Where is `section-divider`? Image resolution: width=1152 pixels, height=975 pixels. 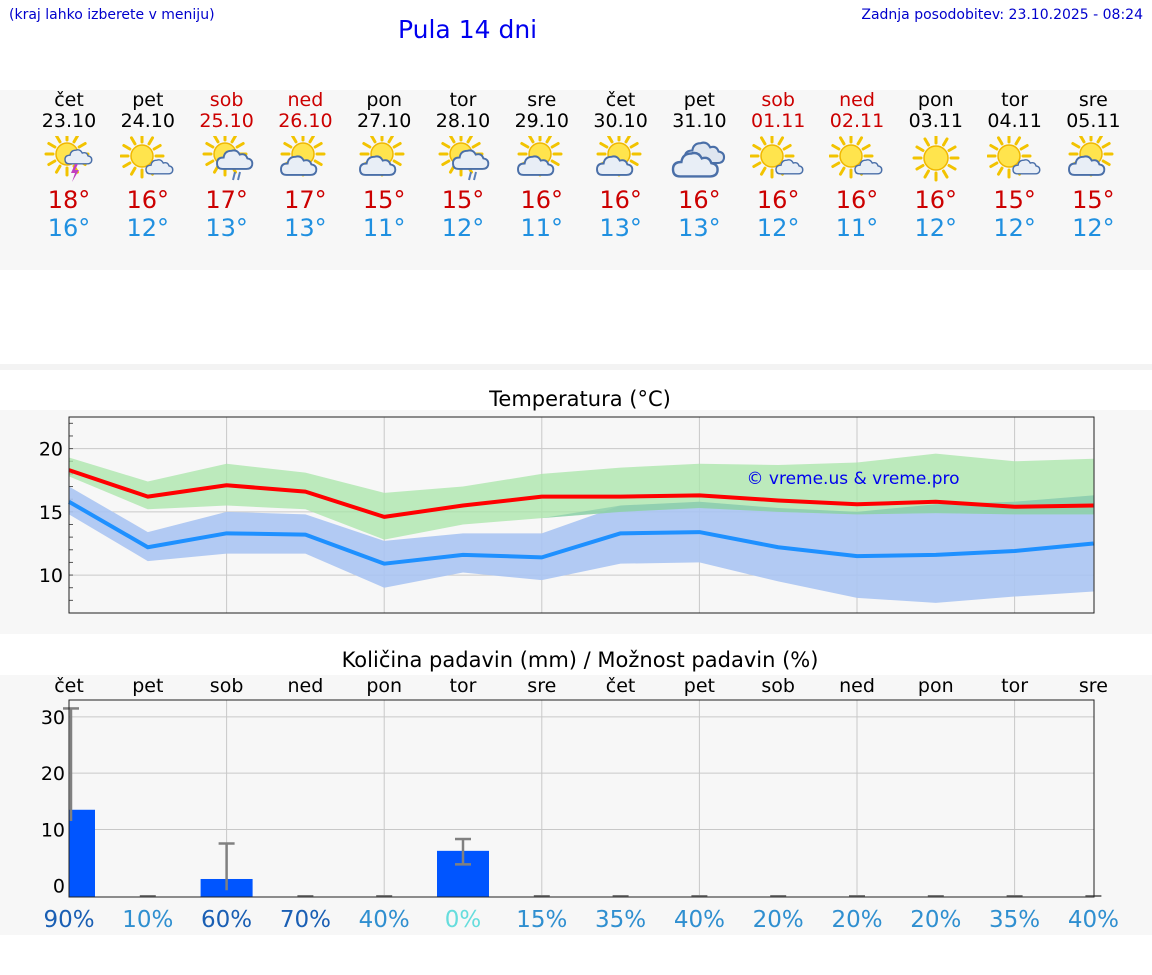
section-divider is located at coordinates (576, 367).